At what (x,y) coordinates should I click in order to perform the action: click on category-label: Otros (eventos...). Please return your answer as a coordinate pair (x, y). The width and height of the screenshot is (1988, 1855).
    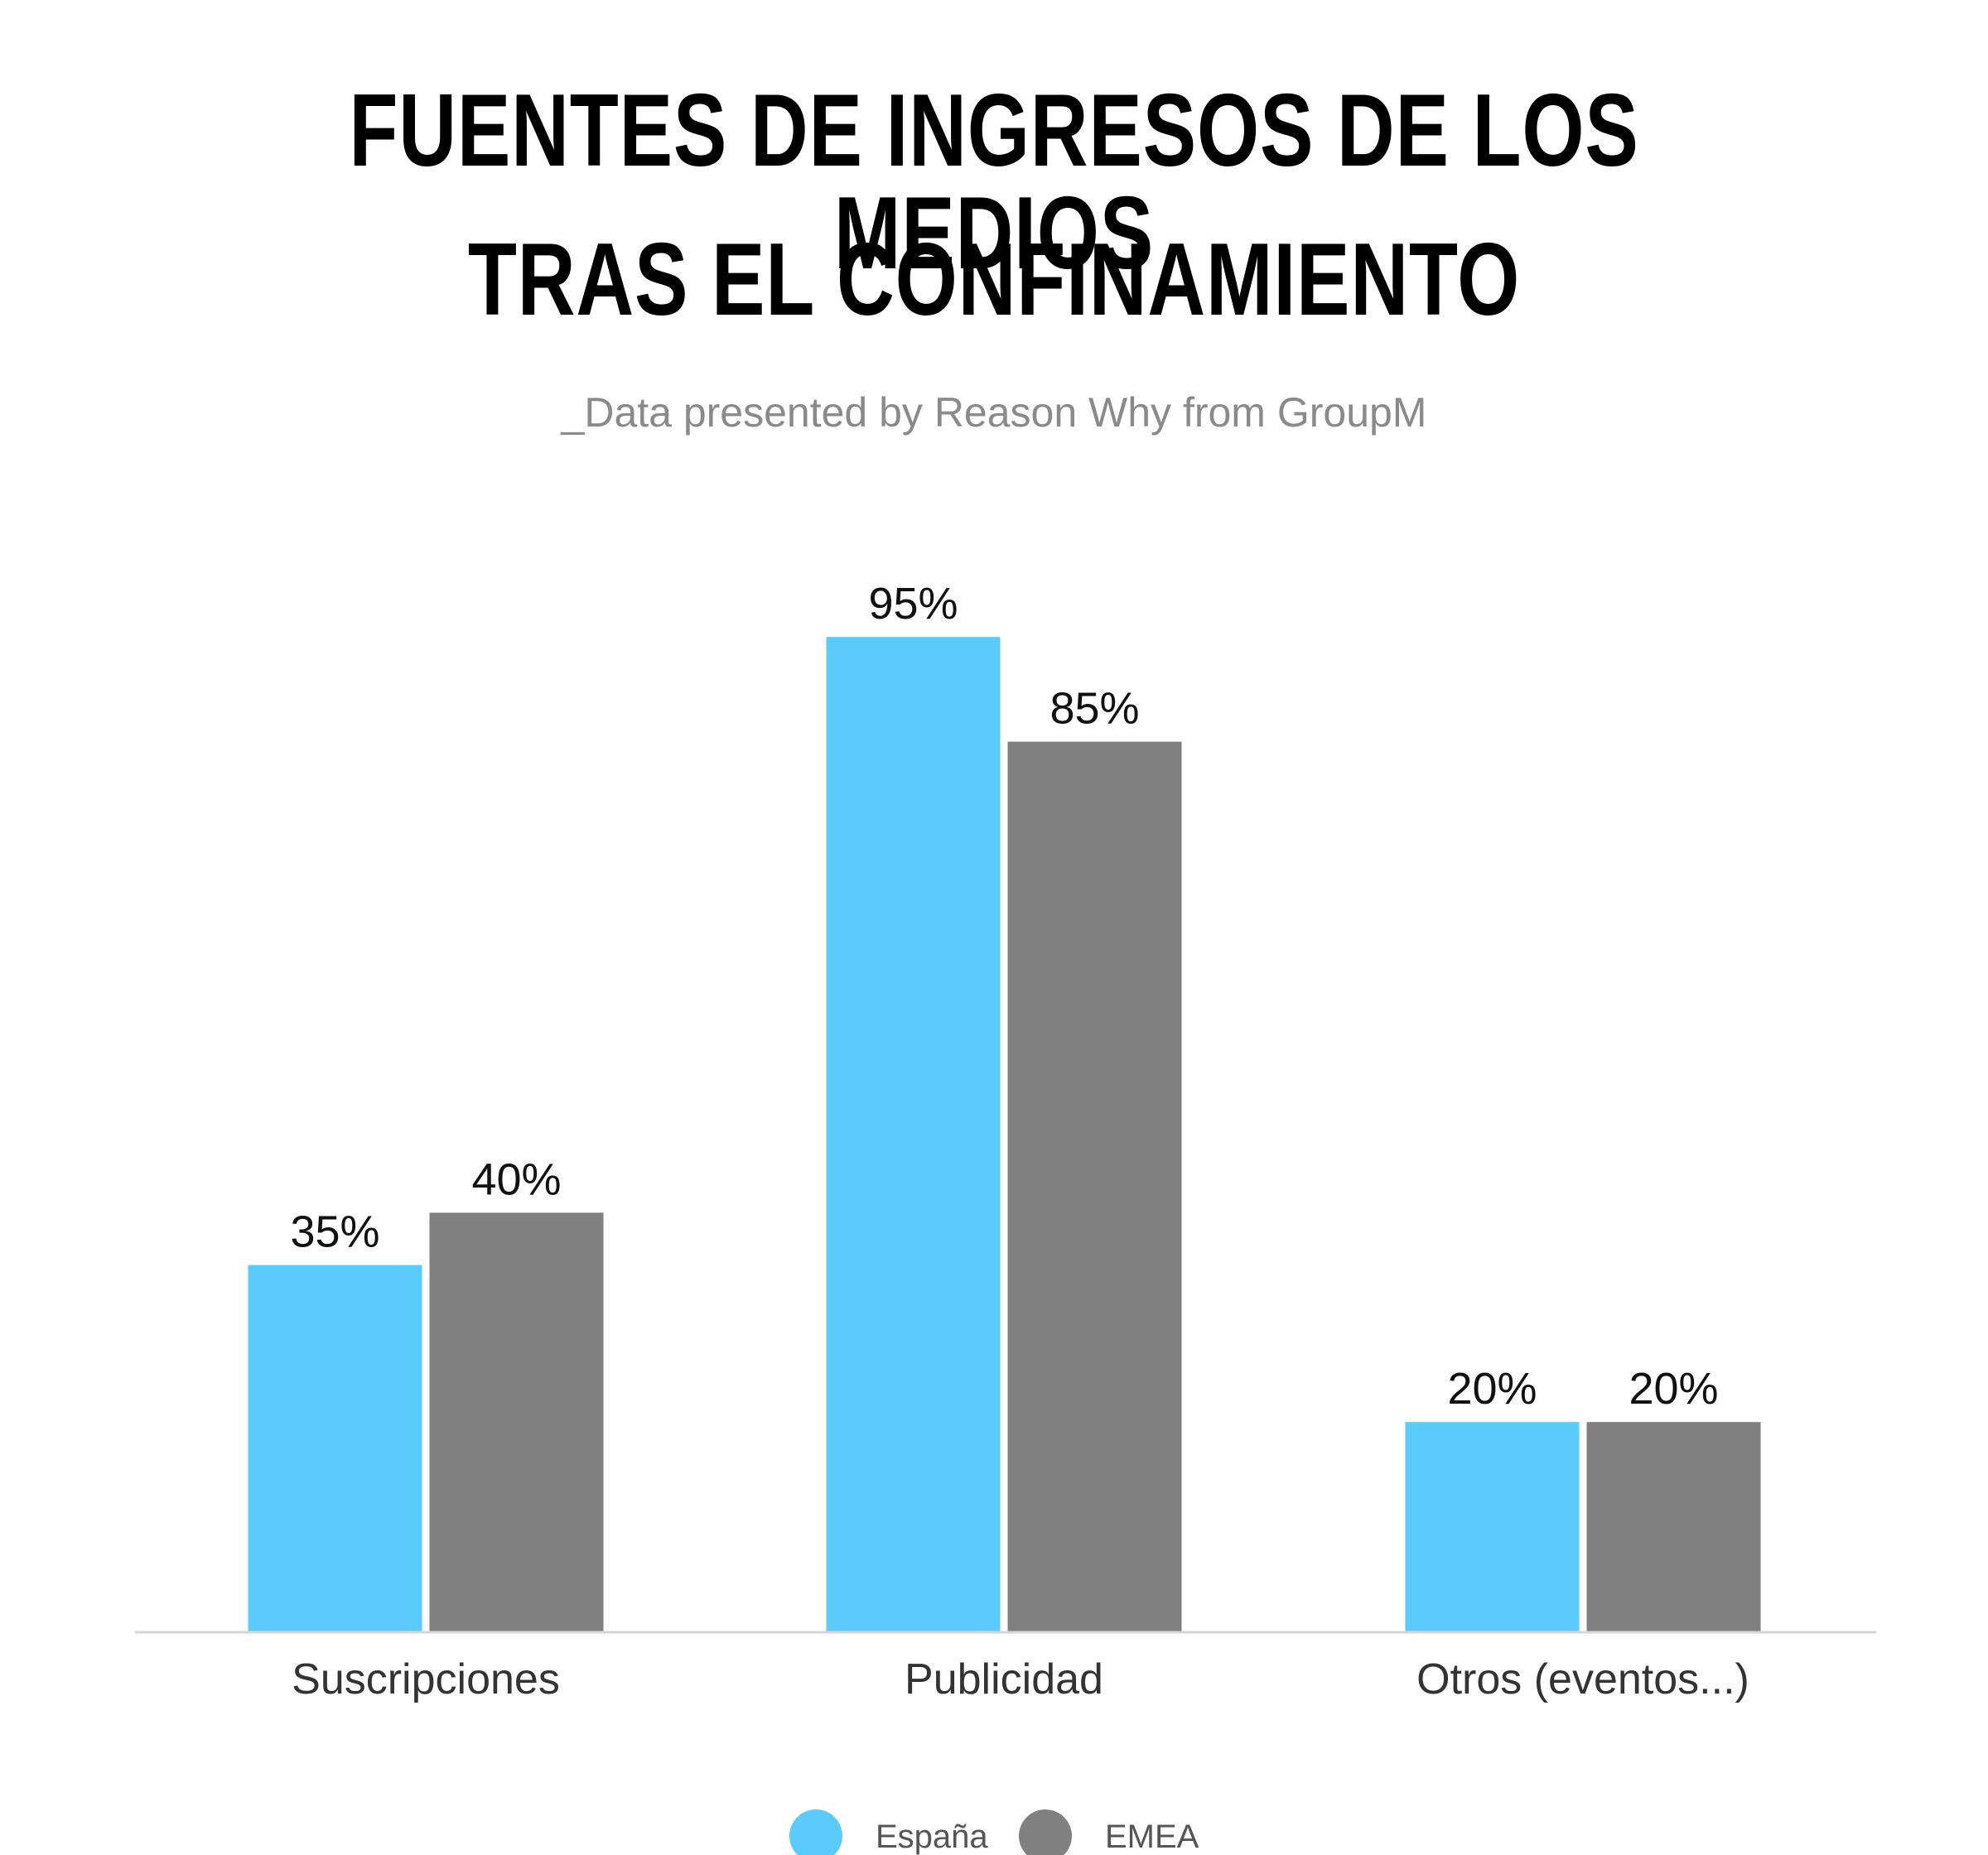
    Looking at the image, I should click on (1582, 1679).